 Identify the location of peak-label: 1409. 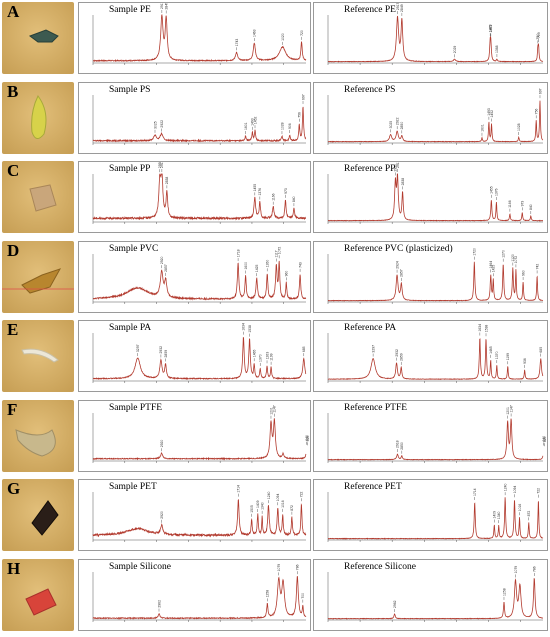
(258, 504).